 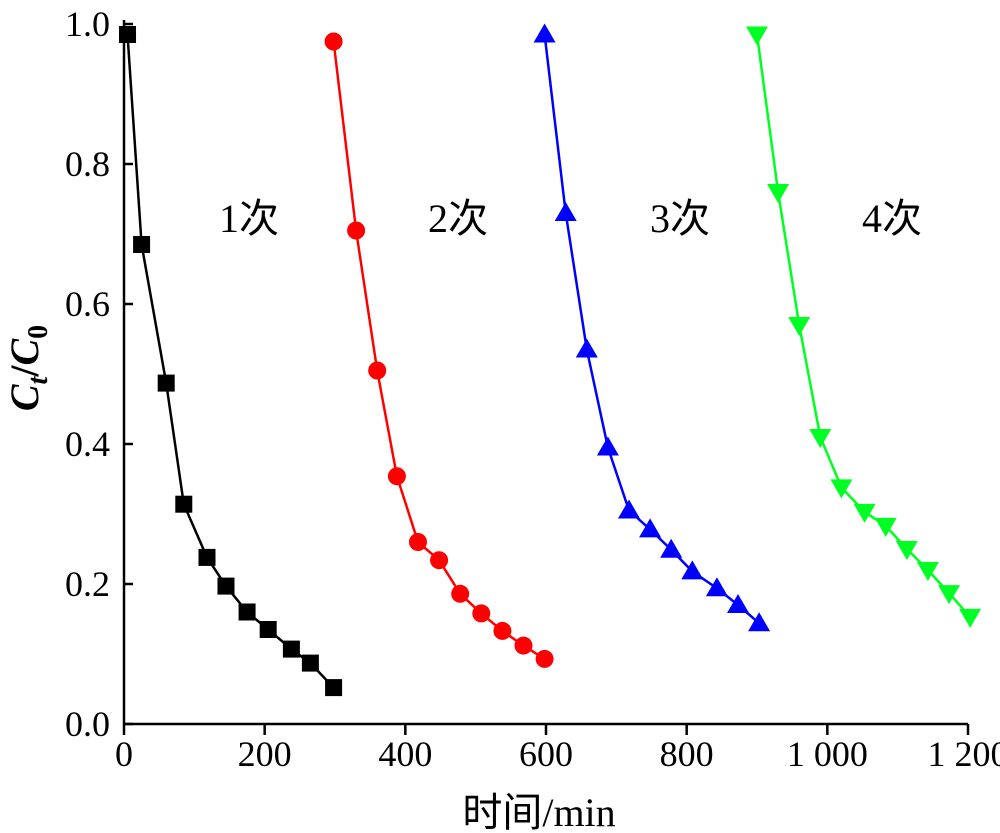 What do you see at coordinates (24, 371) in the screenshot?
I see `y-axis-title-slash: /` at bounding box center [24, 371].